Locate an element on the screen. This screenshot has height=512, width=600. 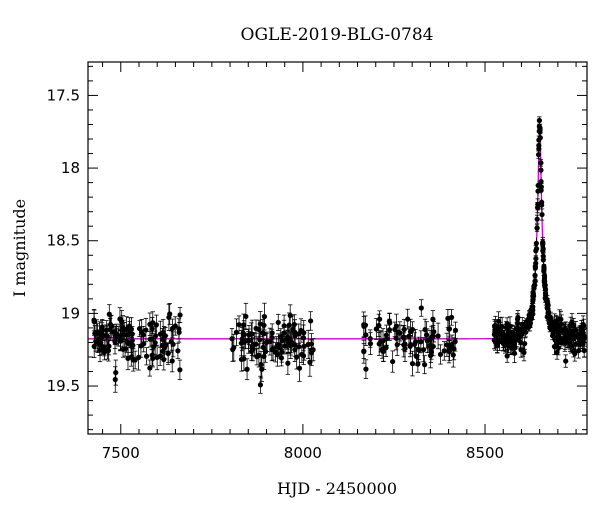
y-tick-label: 19 is located at coordinates (70, 313).